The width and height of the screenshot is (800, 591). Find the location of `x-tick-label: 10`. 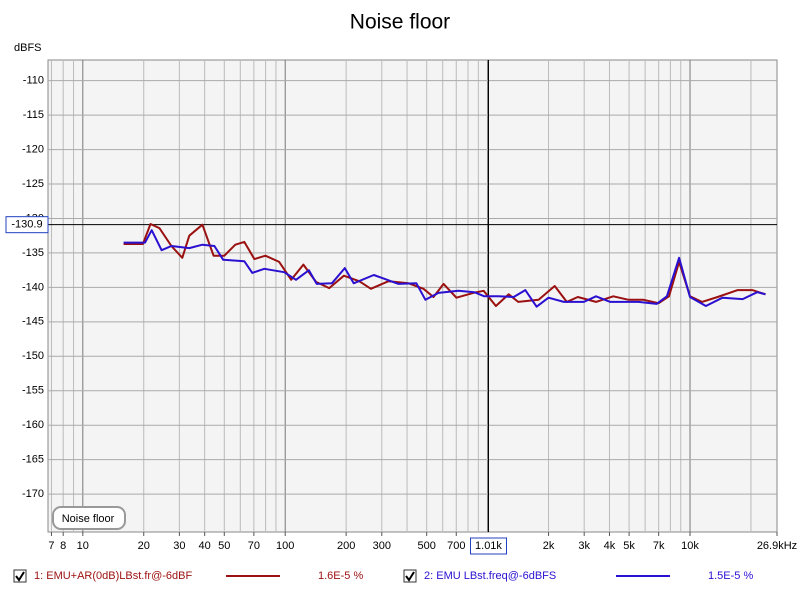

x-tick-label: 10 is located at coordinates (83, 546).